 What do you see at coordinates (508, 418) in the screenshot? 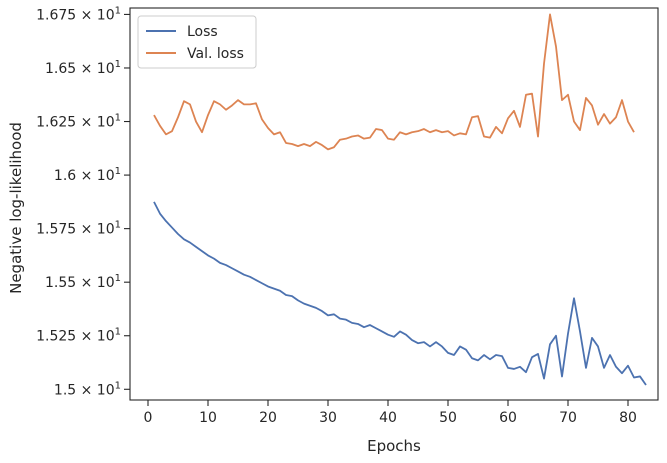
I see `x-tick-label: 60` at bounding box center [508, 418].